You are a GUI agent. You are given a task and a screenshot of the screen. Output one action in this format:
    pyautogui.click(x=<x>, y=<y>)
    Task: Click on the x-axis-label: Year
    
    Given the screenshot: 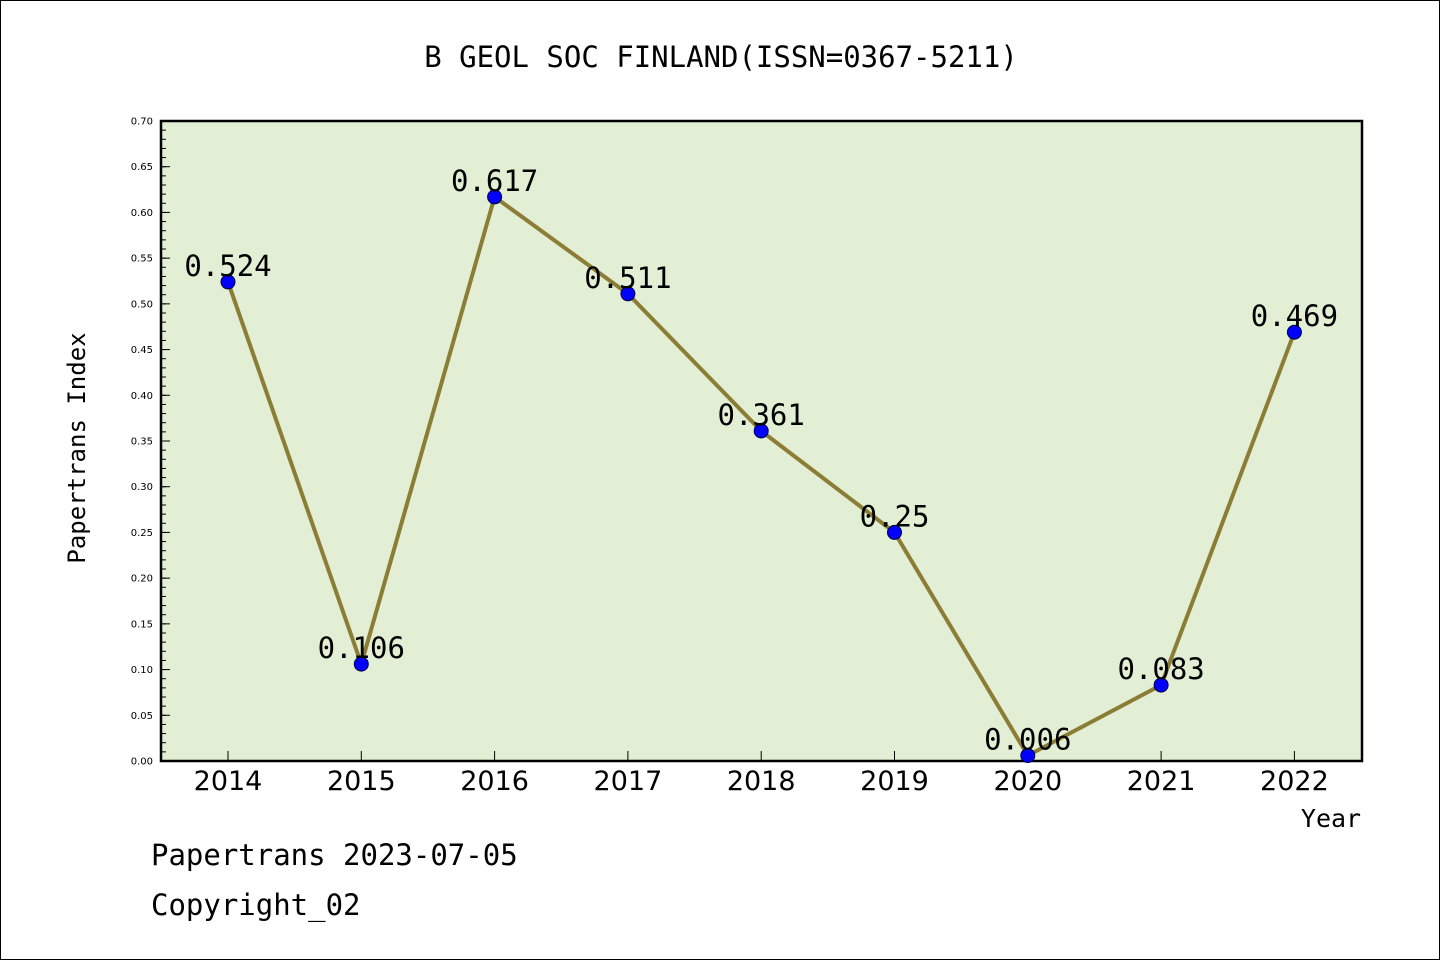 What is the action you would take?
    pyautogui.click(x=1331, y=818)
    